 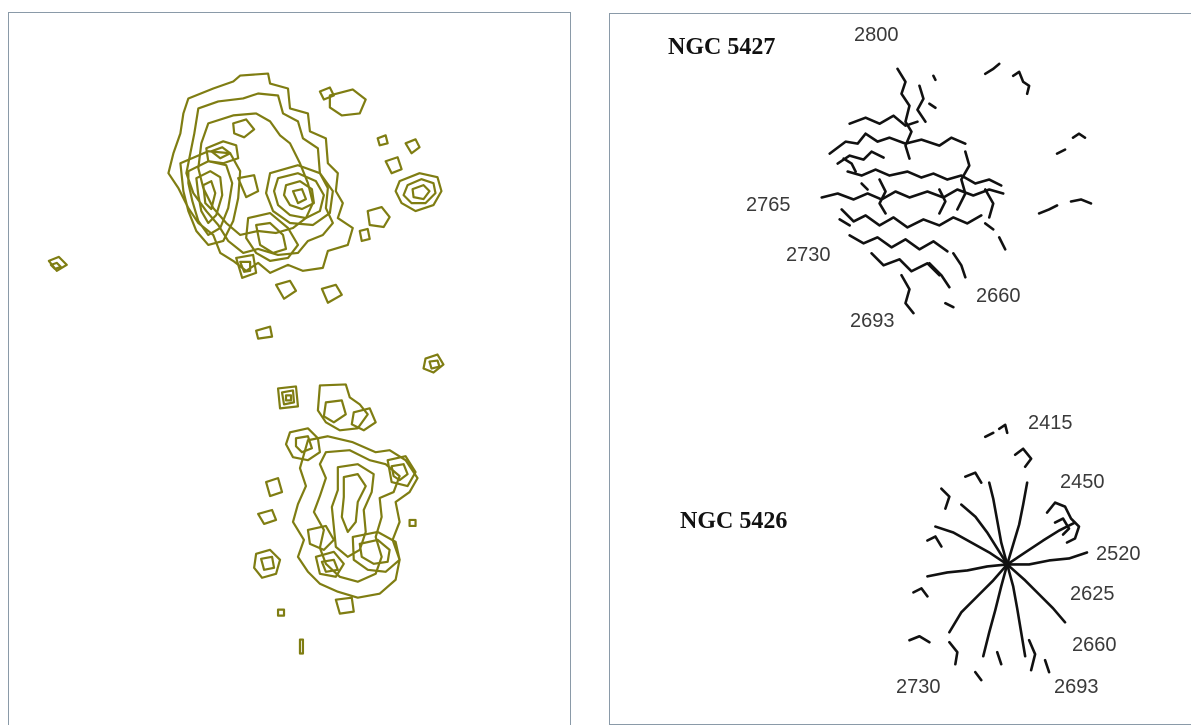 I want to click on galaxy-label-ngc5427: NGC 5427, so click(x=722, y=47).